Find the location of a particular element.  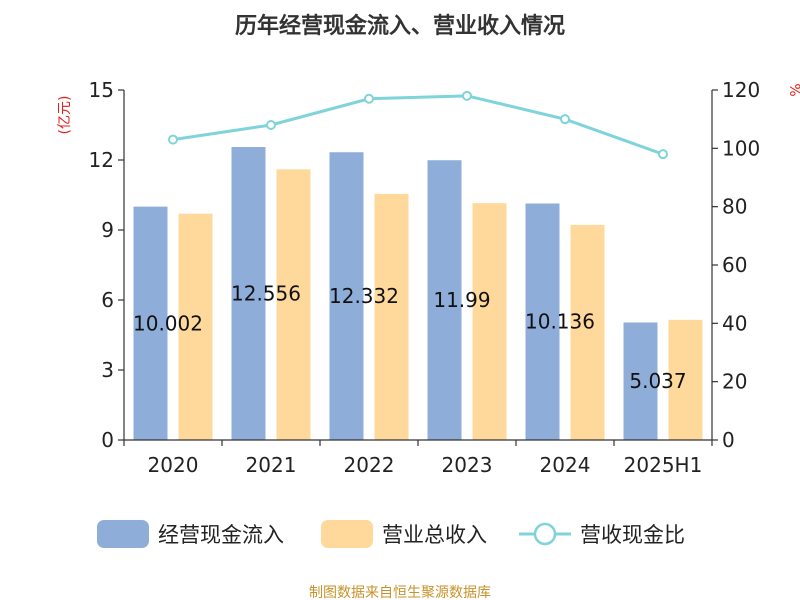

right-tick-label: 100 is located at coordinates (741, 148).